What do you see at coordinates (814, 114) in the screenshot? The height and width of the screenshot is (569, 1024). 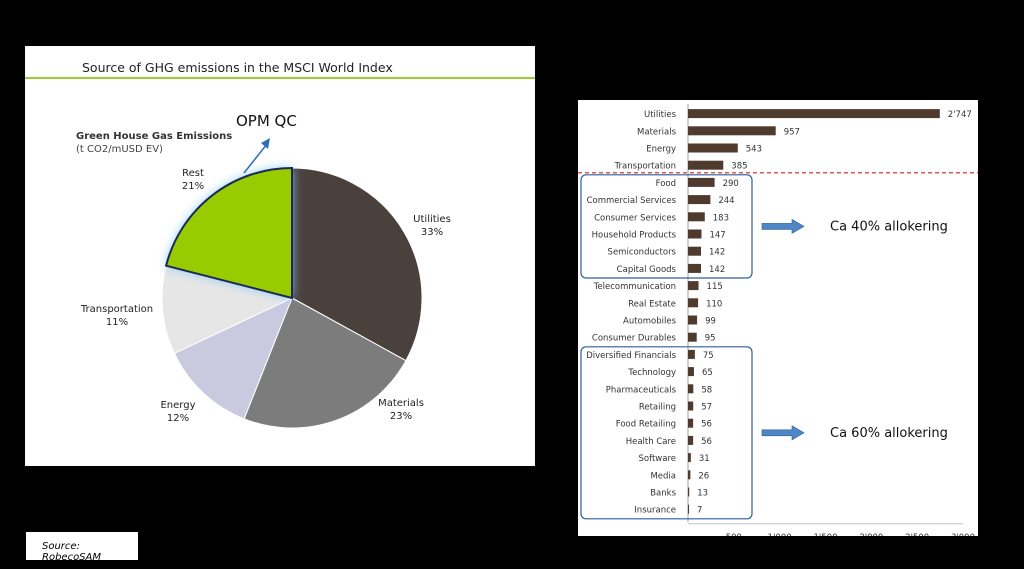 I see `bar-utilities` at bounding box center [814, 114].